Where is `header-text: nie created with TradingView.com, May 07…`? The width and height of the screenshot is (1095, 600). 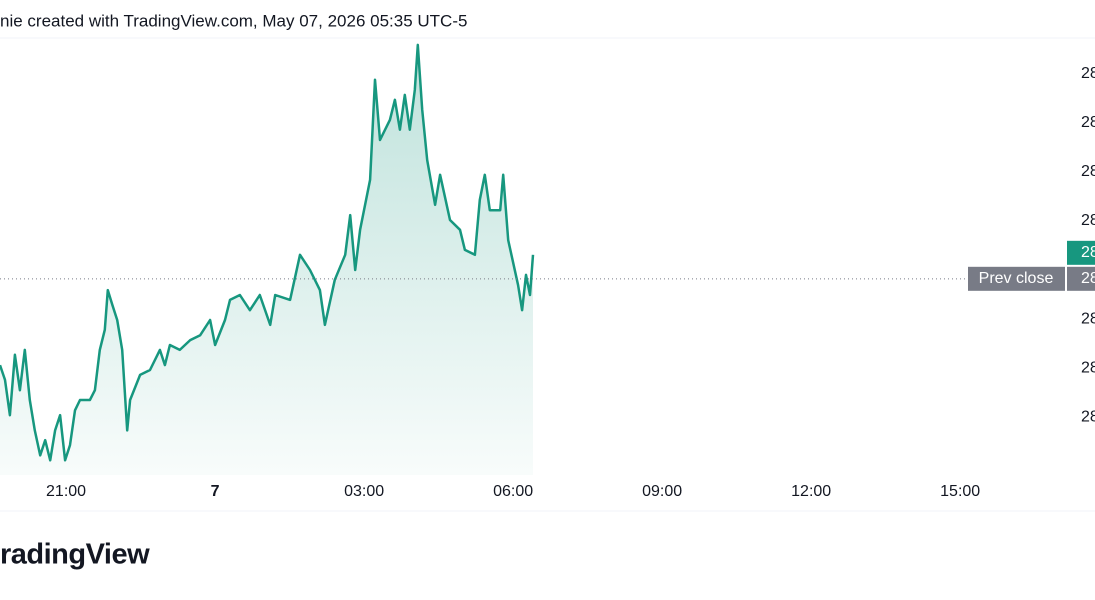 header-text: nie created with TradingView.com, May 07… is located at coordinates (233, 20).